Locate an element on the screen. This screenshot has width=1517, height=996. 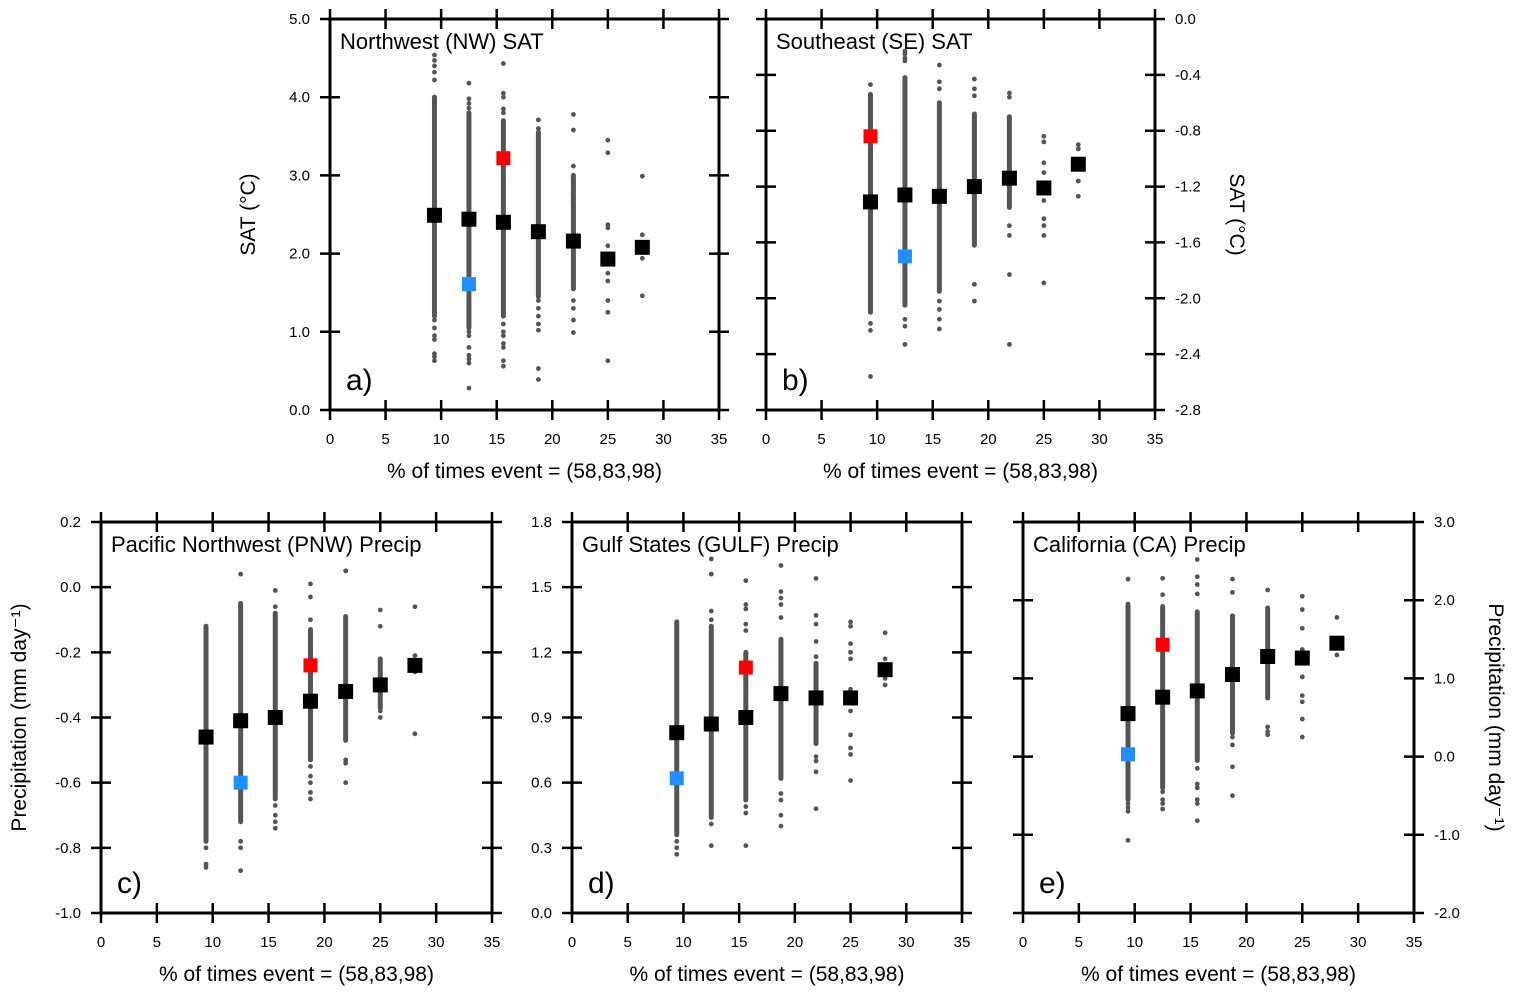
panel-title: Pacific Northwest (PNW) Precip is located at coordinates (266, 544).